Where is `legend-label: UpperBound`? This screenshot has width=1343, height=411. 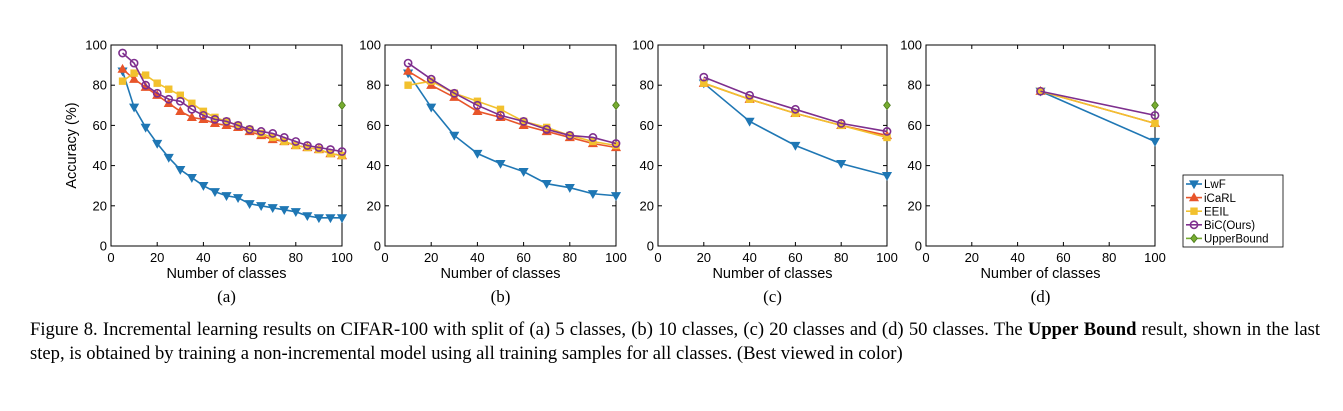
legend-label: UpperBound is located at coordinates (1236, 240).